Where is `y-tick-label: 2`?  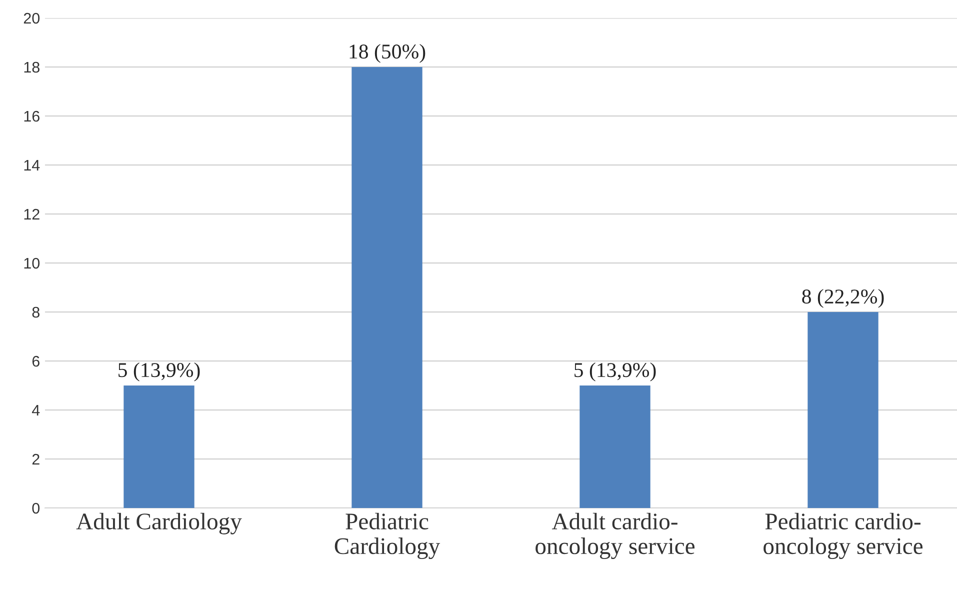
y-tick-label: 2 is located at coordinates (36, 459).